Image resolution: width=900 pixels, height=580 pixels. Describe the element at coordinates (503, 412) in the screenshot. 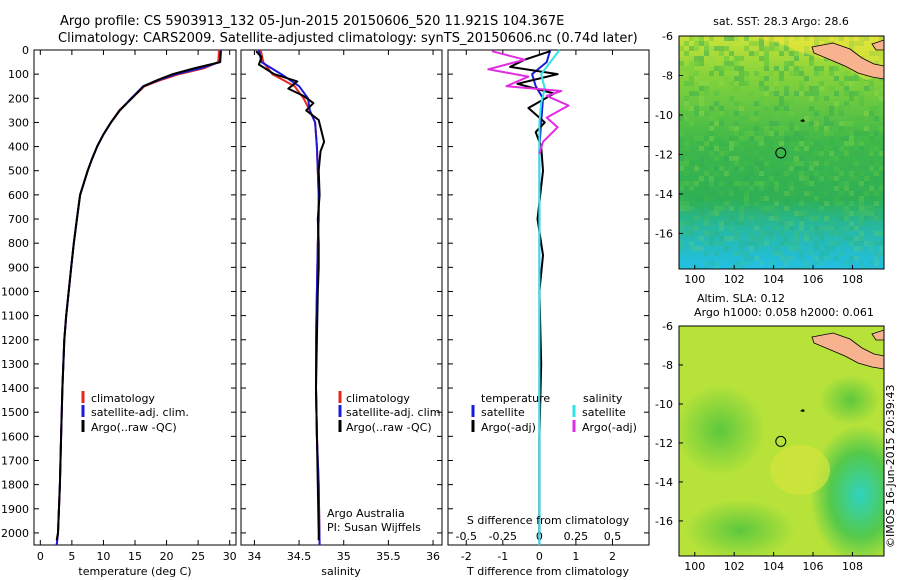

I see `legend-label-temp-satellite: satellite` at that location.